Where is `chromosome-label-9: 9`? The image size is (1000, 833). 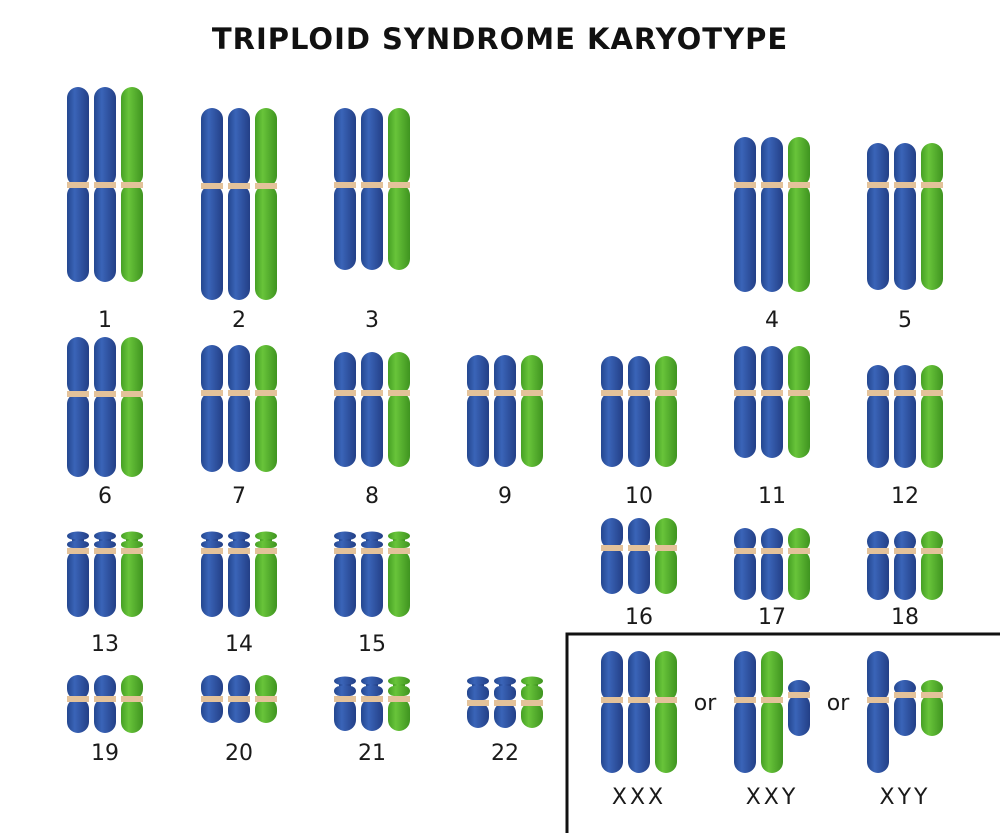 chromosome-label-9: 9 is located at coordinates (505, 496).